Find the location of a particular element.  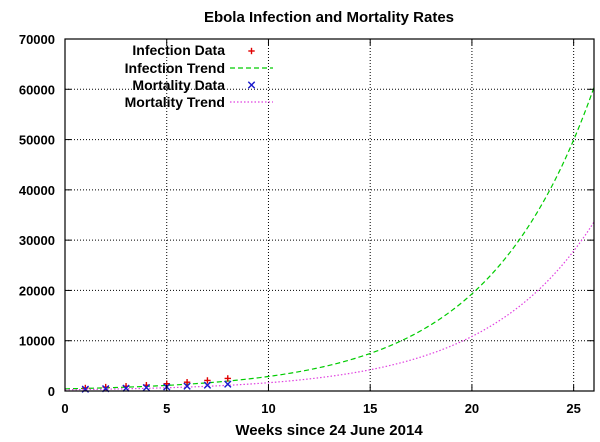

chart-title: Ebola Infection and Mortality Rates is located at coordinates (329, 17).